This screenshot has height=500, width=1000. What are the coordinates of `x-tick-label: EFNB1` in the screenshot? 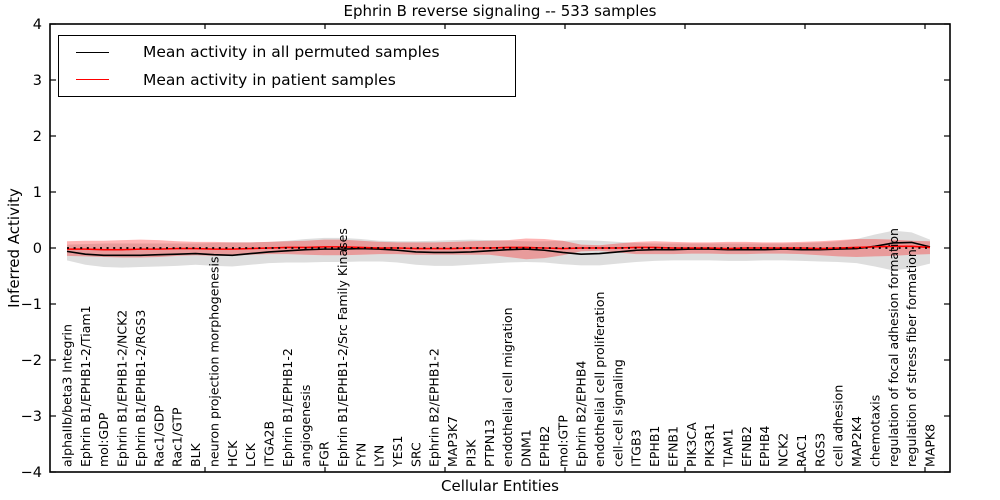 It's located at (672, 446).